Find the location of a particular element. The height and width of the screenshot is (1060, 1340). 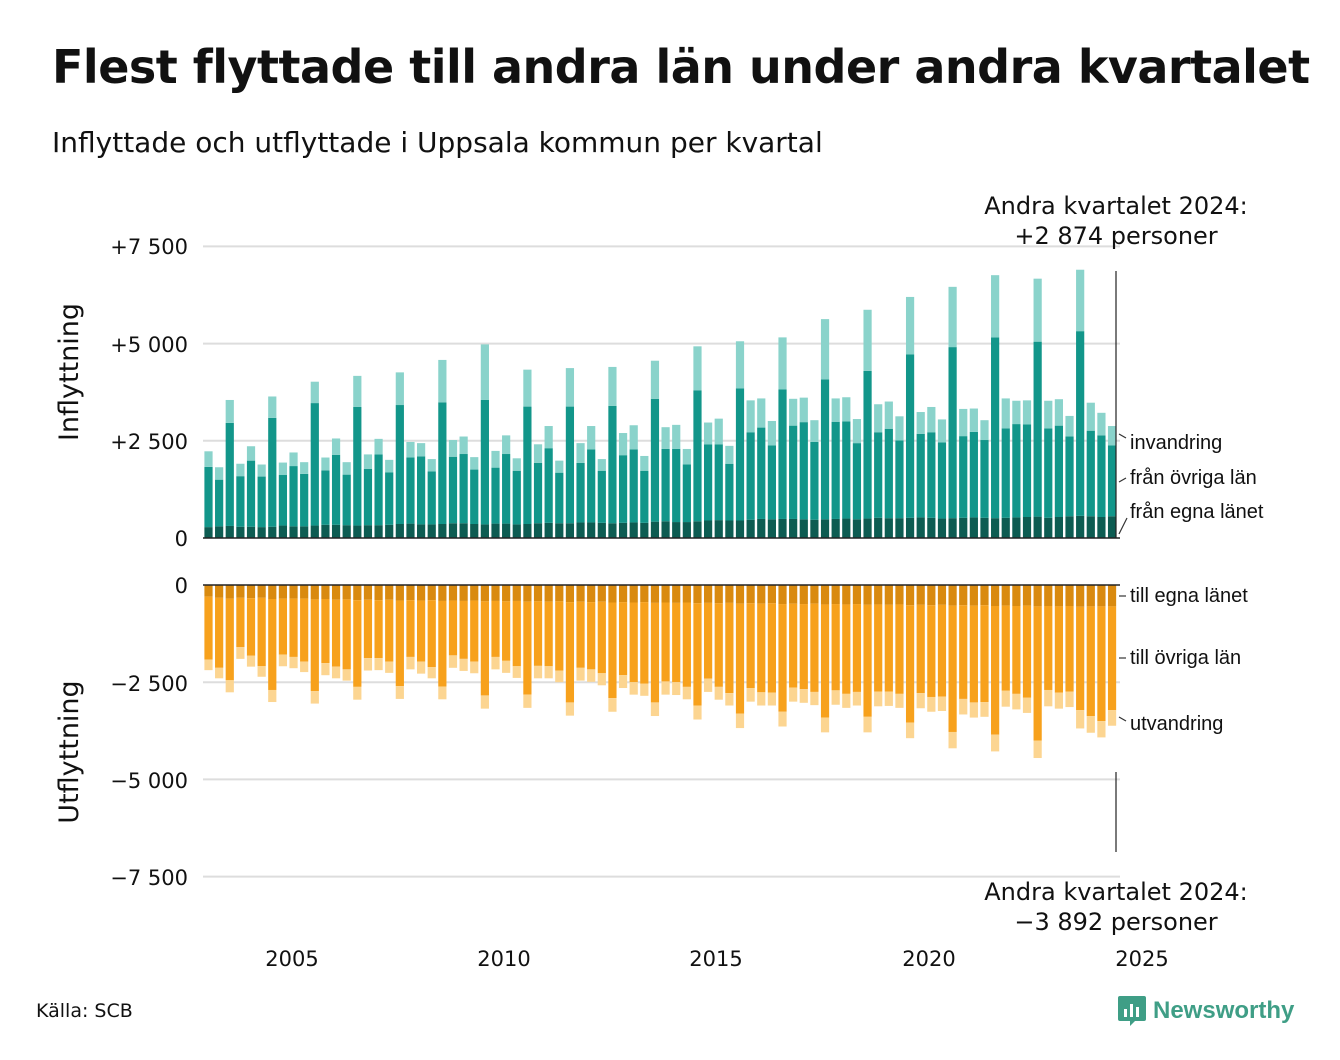

x-tick-label: 2005 is located at coordinates (291, 959).